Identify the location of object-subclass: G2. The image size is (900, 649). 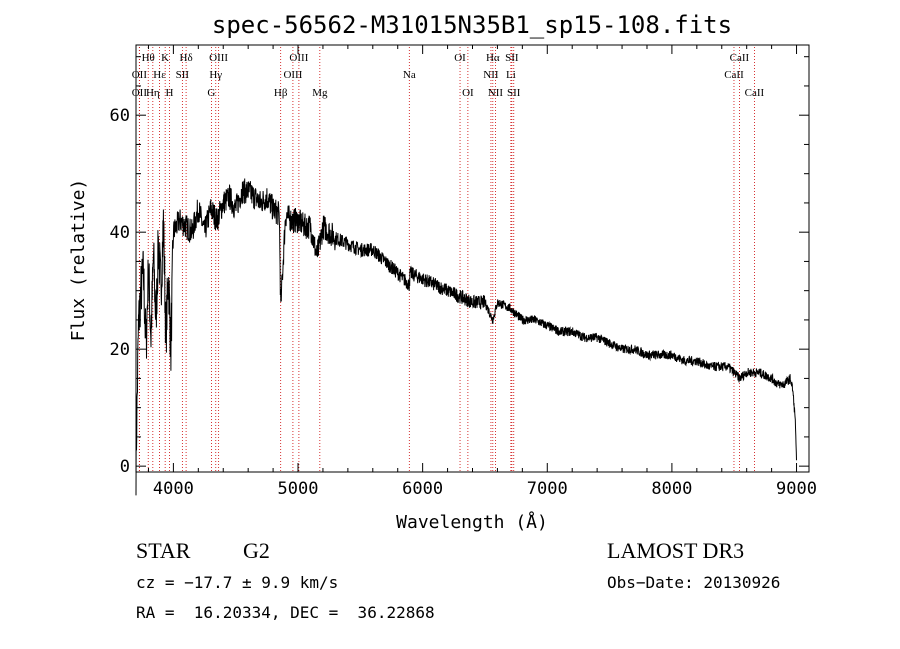
(256, 550).